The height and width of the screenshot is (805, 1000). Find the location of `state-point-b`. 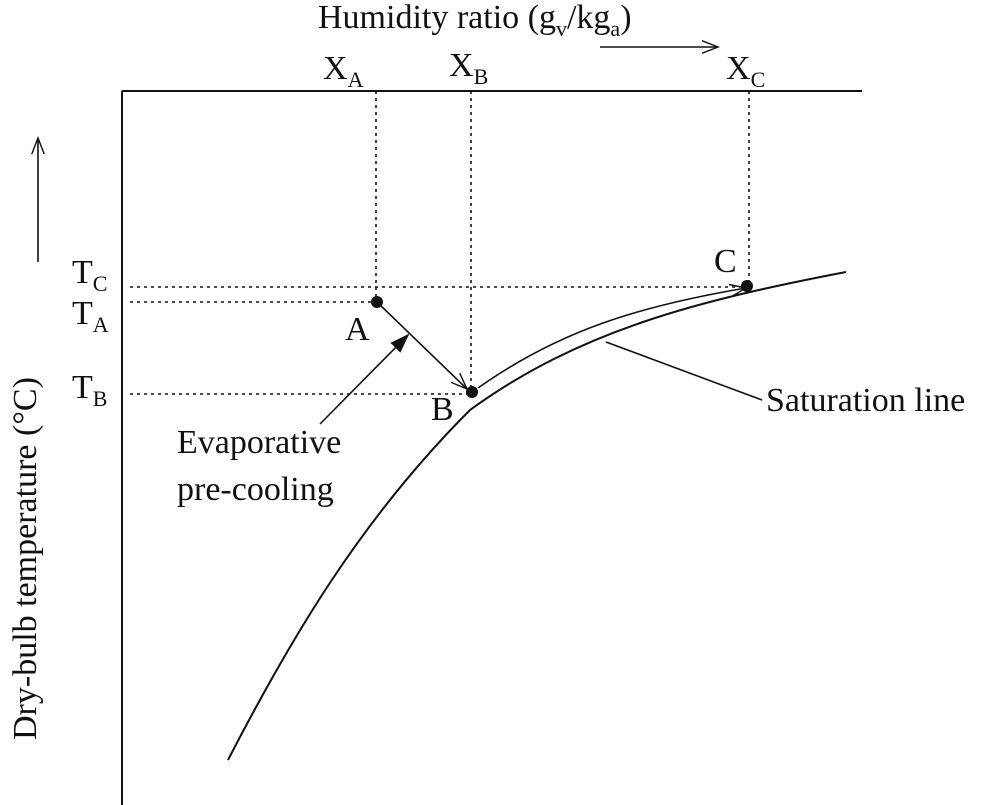

state-point-b is located at coordinates (472, 392).